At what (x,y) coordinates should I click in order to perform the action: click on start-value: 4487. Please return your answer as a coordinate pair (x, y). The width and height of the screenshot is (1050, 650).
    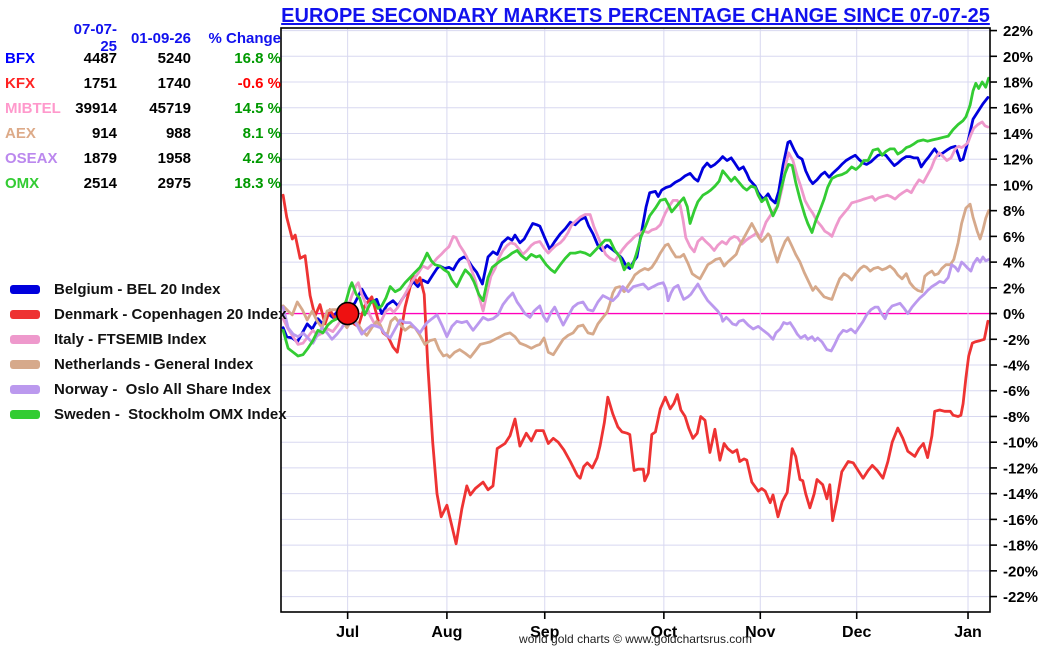
    Looking at the image, I should click on (100, 58).